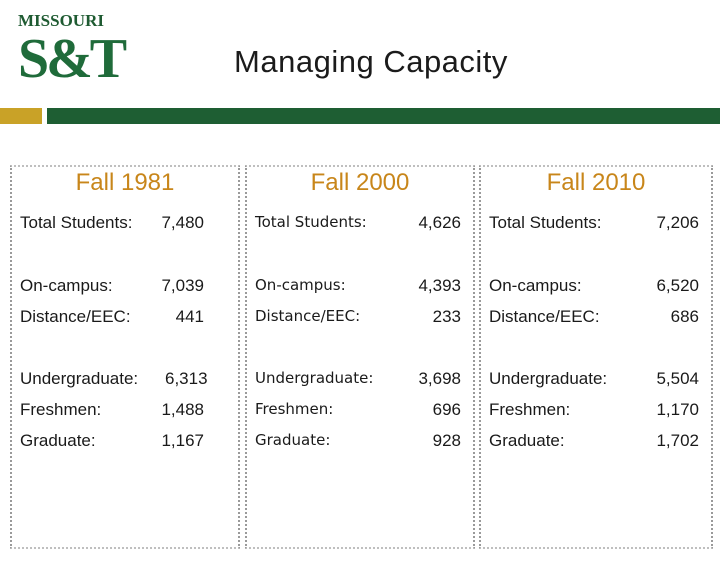 This screenshot has width=720, height=569. I want to click on stat-row-oncampus: On-campus: 4,393, so click(358, 287).